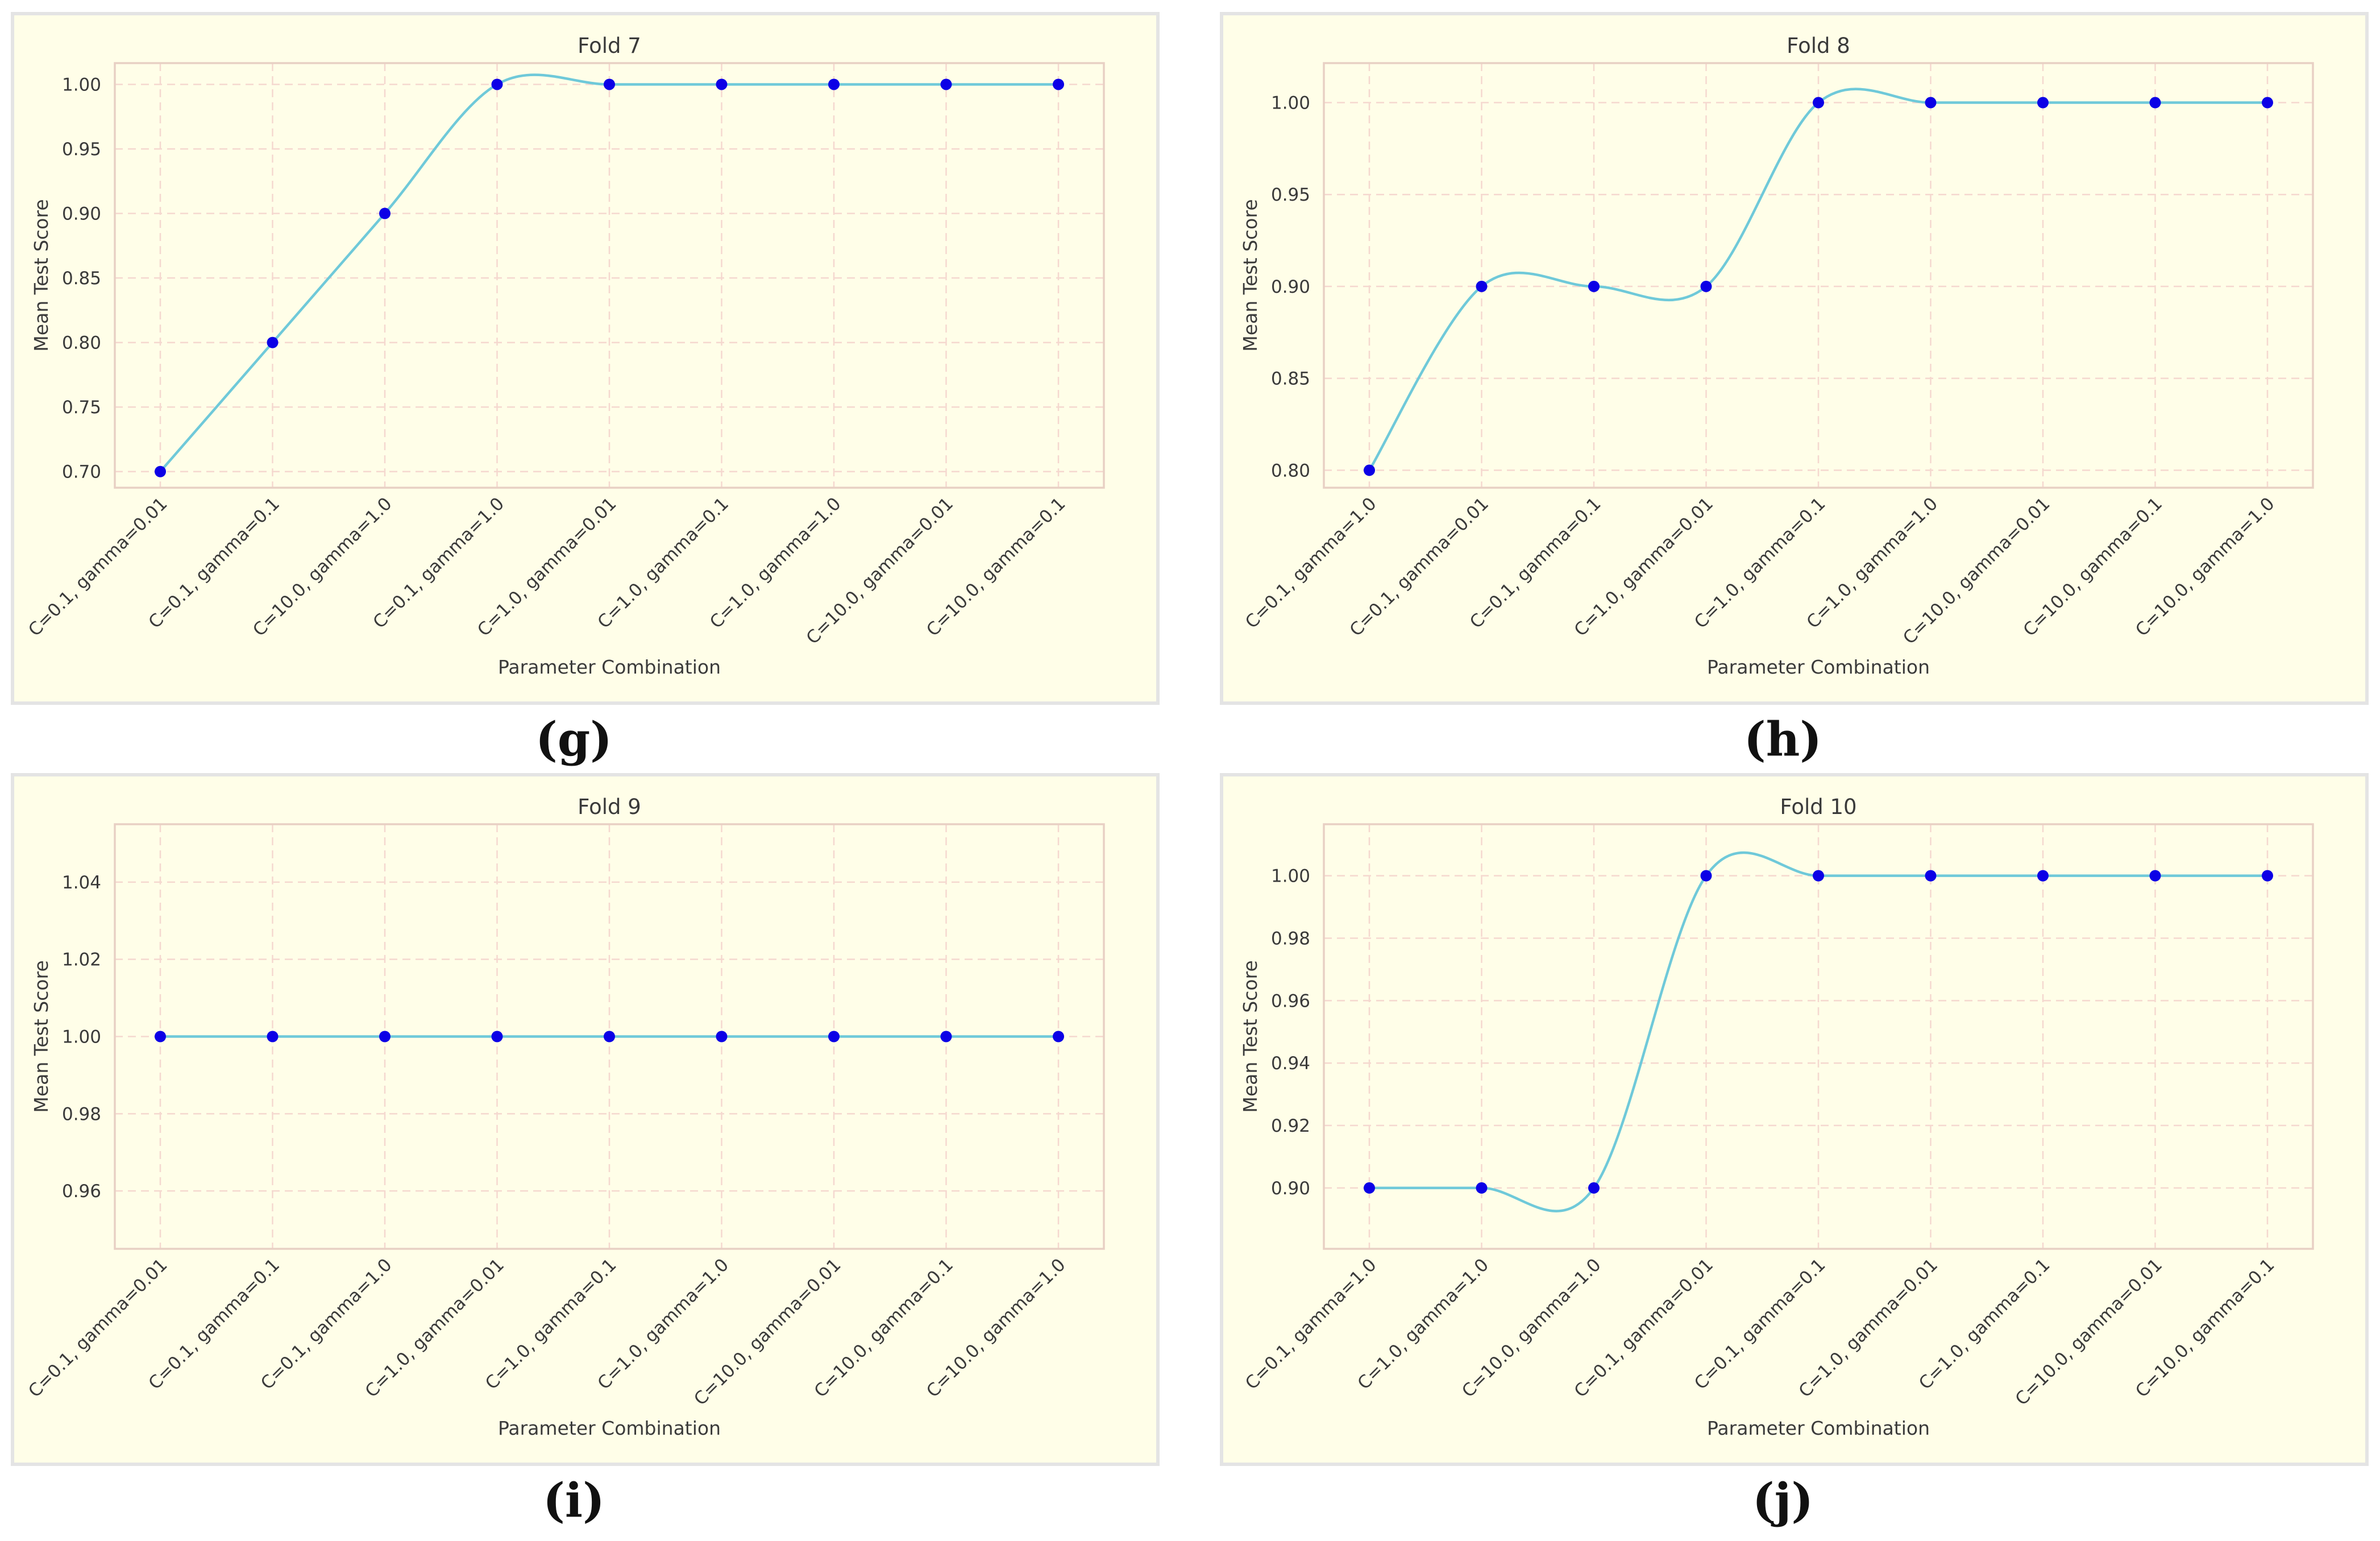  I want to click on subfigure-label: (i), so click(574, 1500).